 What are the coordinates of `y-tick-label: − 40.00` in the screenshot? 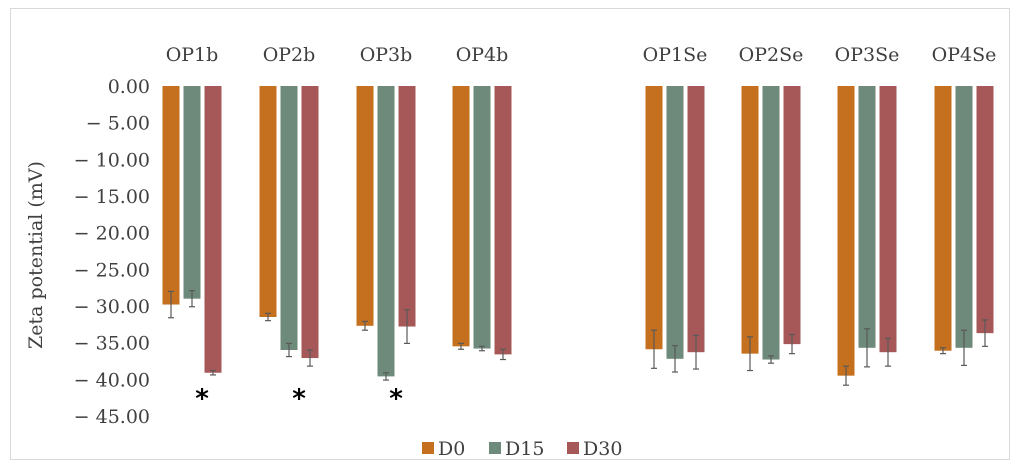 It's located at (112, 380).